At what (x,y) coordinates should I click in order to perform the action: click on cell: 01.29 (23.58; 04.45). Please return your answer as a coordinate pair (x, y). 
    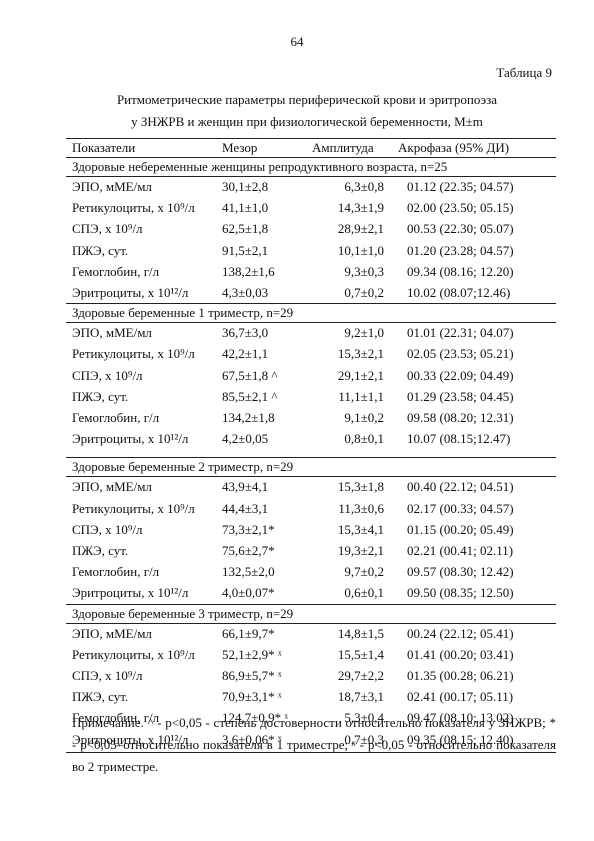
    Looking at the image, I should click on (460, 396).